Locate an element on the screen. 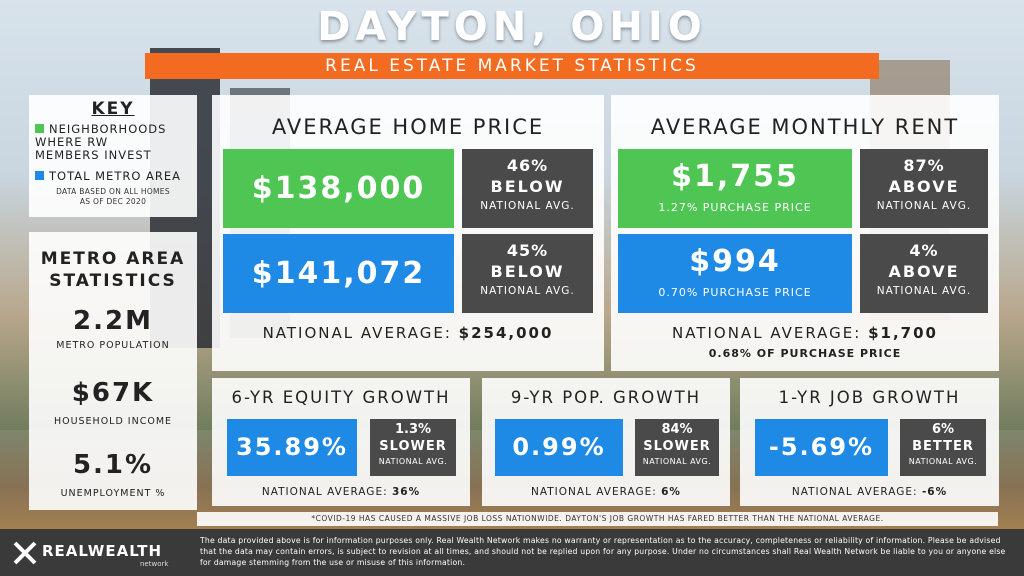 This screenshot has height=576, width=1024. equity-growth-cmp-dir: SLOWER is located at coordinates (413, 446).